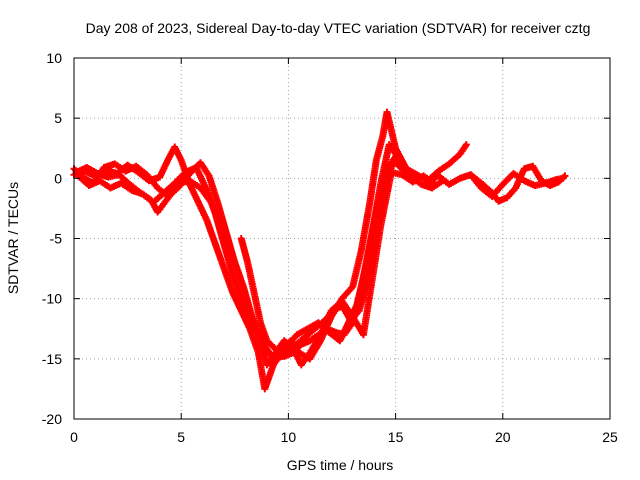 This screenshot has width=640, height=480. Describe the element at coordinates (58, 178) in the screenshot. I see `y-tick-label: 0` at that location.